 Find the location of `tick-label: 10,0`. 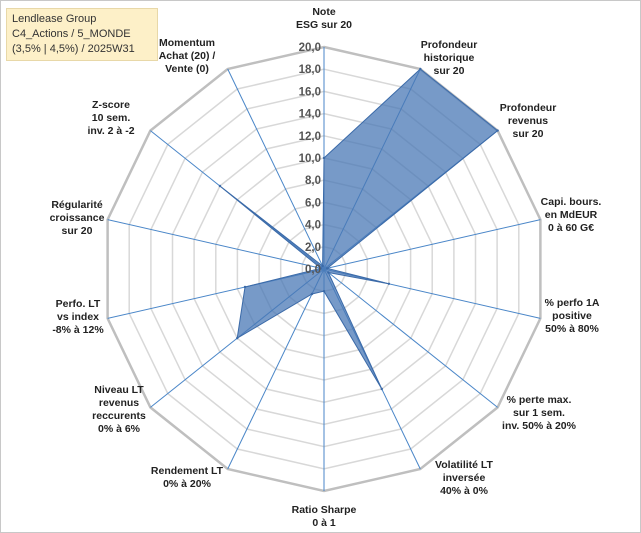

tick-label: 10,0 is located at coordinates (310, 159).